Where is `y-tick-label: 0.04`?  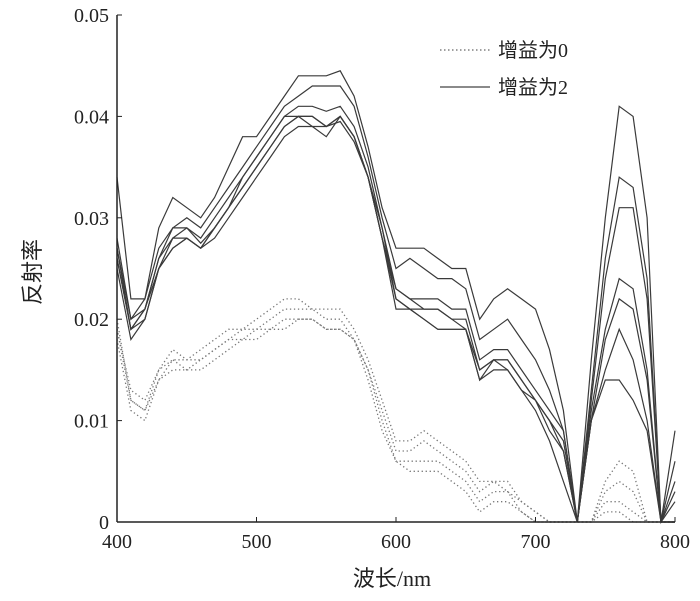
y-tick-label: 0.04 is located at coordinates (91, 117).